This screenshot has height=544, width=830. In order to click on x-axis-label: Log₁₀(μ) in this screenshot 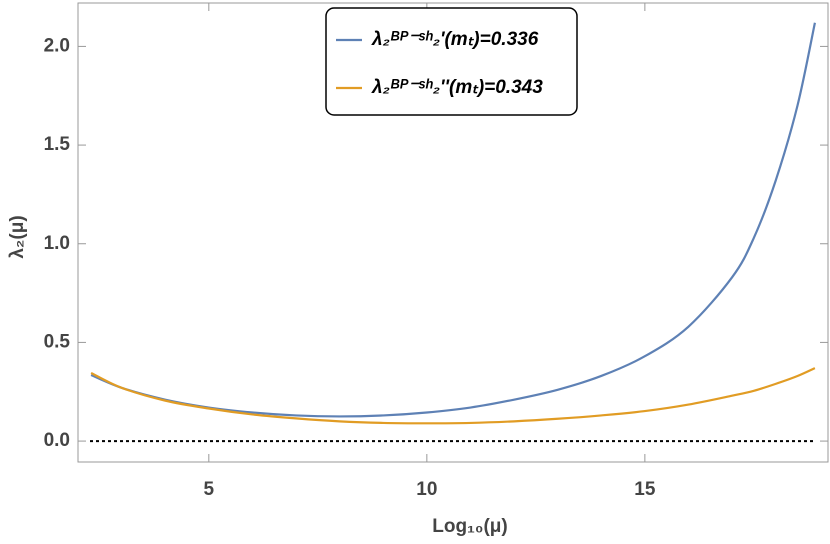, I will do `click(470, 526)`.